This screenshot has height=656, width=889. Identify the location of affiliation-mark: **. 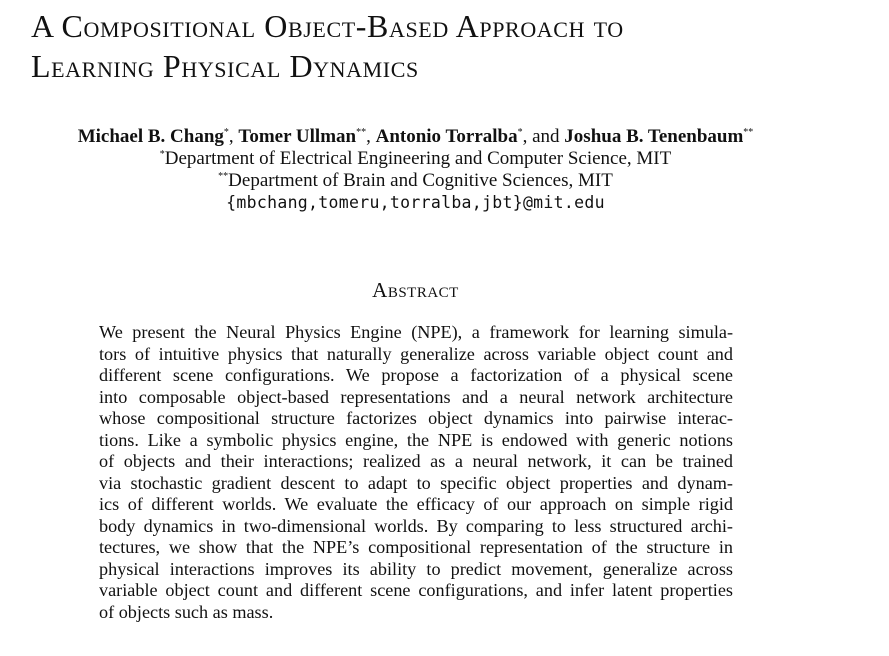
(223, 176).